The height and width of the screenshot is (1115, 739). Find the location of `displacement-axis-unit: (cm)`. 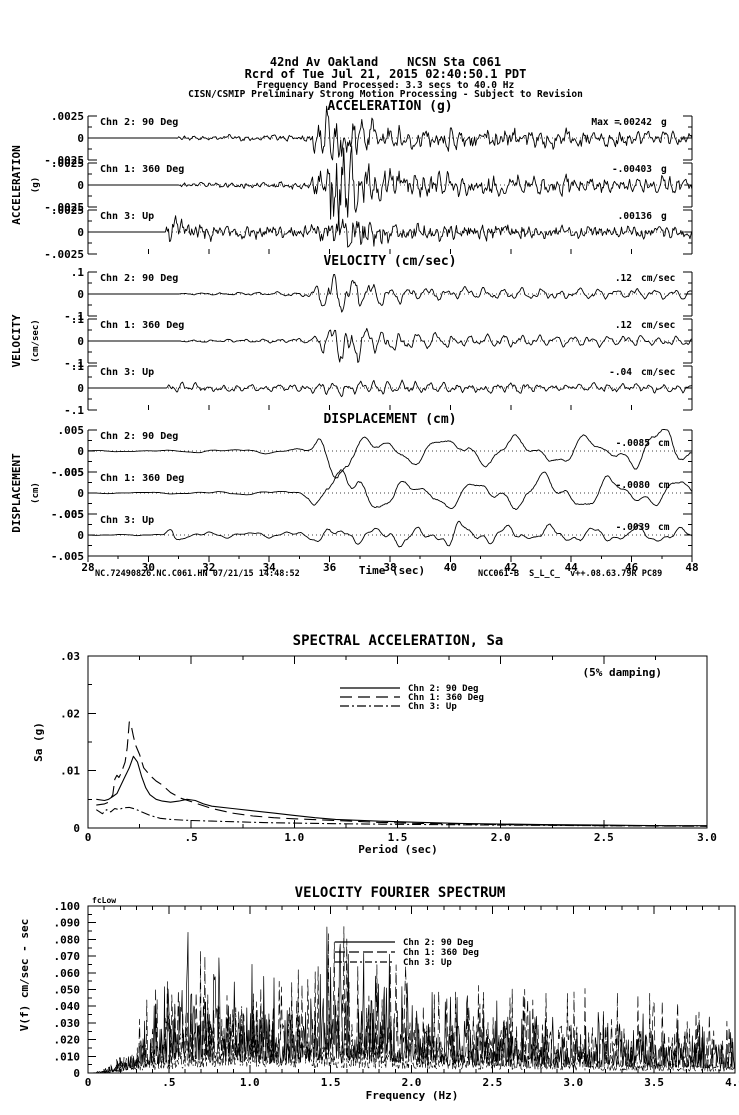

displacement-axis-unit: (cm) is located at coordinates (36, 493).